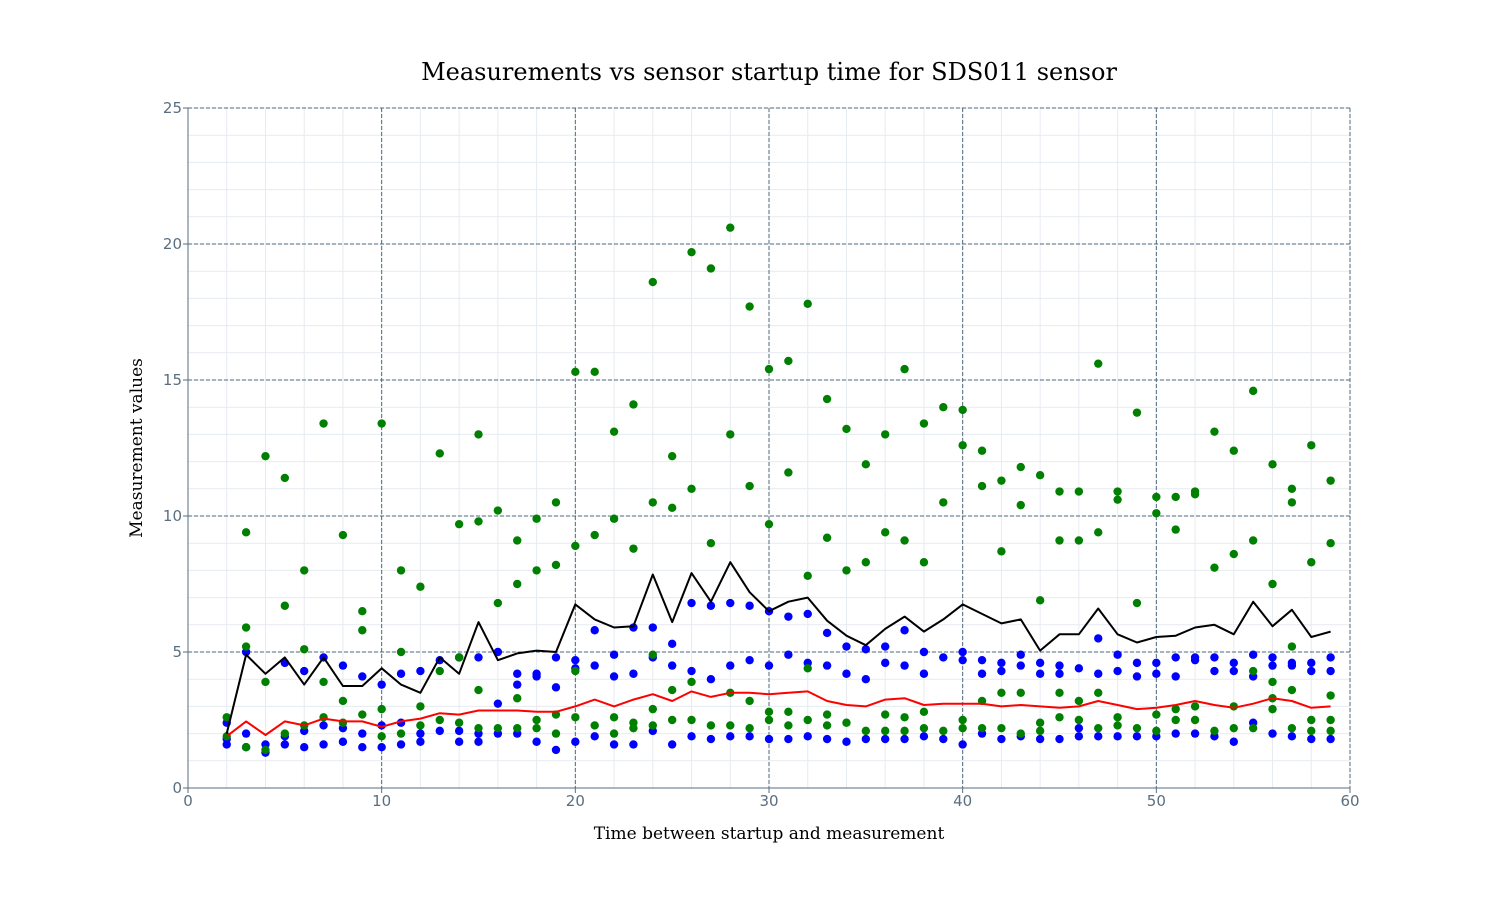 The width and height of the screenshot is (1500, 900). What do you see at coordinates (771, 801) in the screenshot?
I see `x-tick-labels: 0 10 20 30 40 50 60` at bounding box center [771, 801].